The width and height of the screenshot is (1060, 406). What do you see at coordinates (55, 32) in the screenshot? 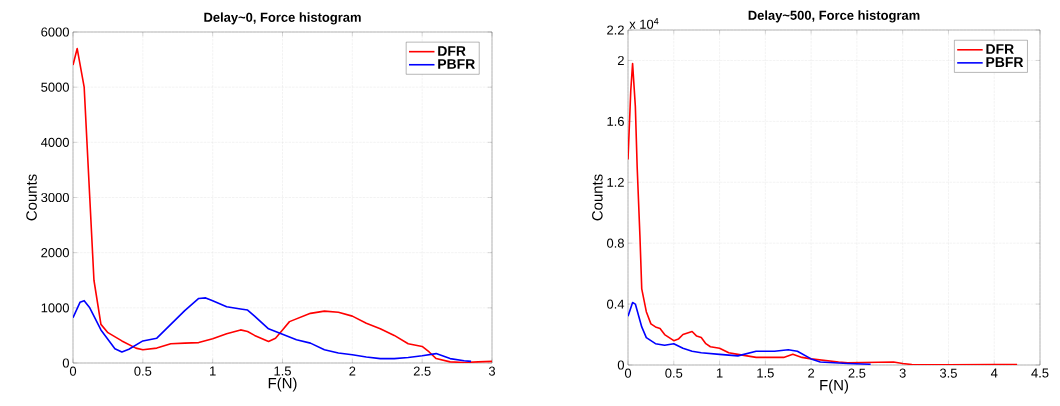
I see `y-tick-label: 6000` at bounding box center [55, 32].